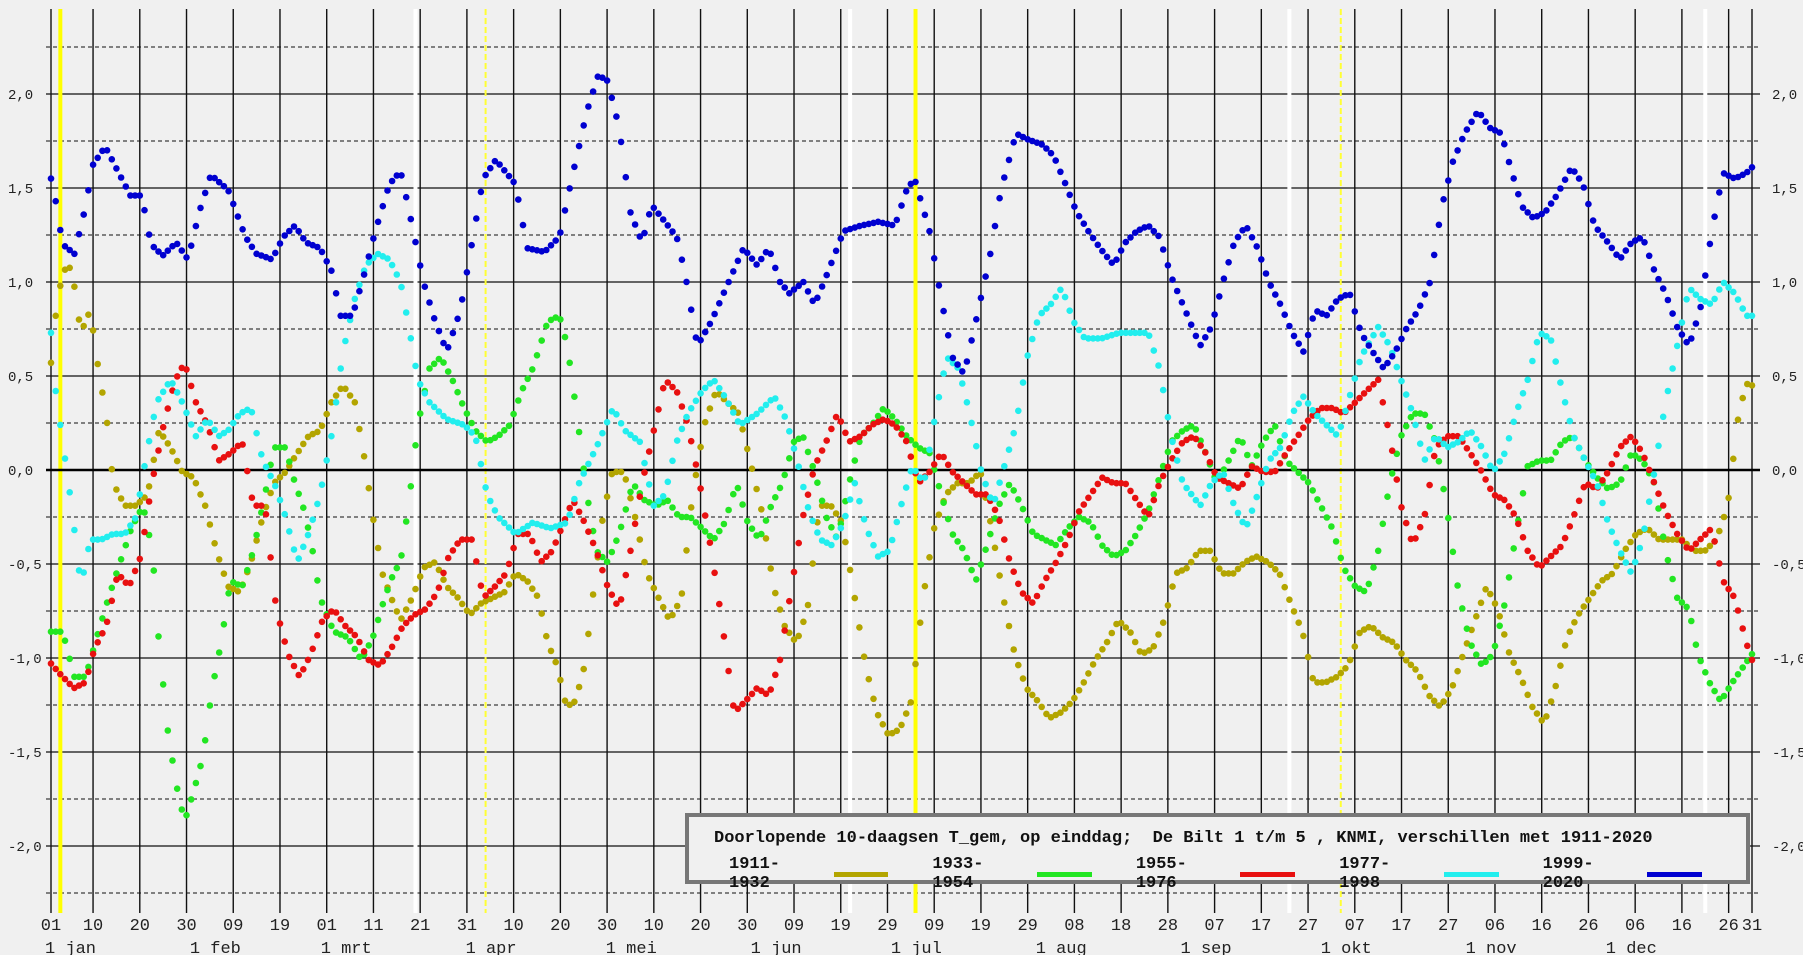  Describe the element at coordinates (776, 947) in the screenshot. I see `month-label: 1 jun` at that location.